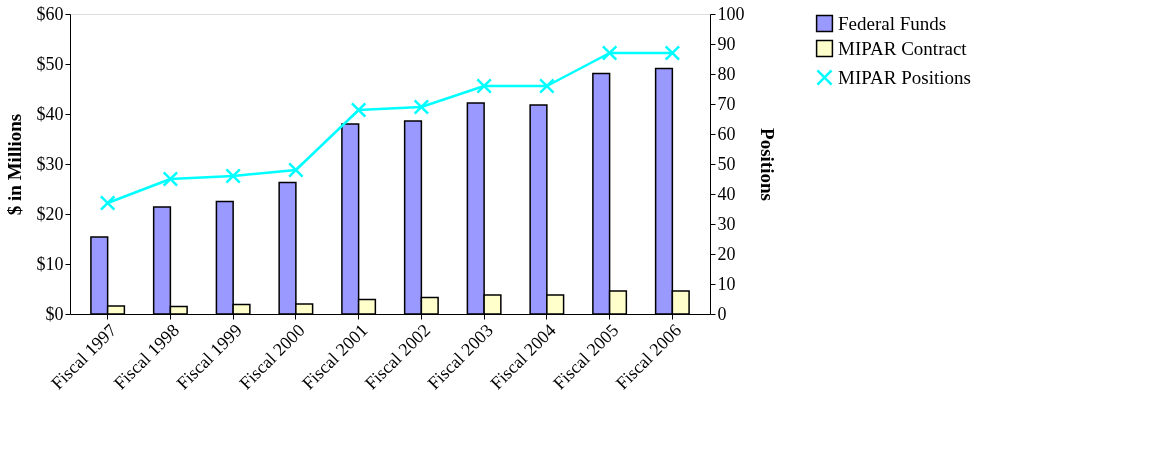 The width and height of the screenshot is (1166, 460). I want to click on y2-tick-label: 90, so click(726, 43).